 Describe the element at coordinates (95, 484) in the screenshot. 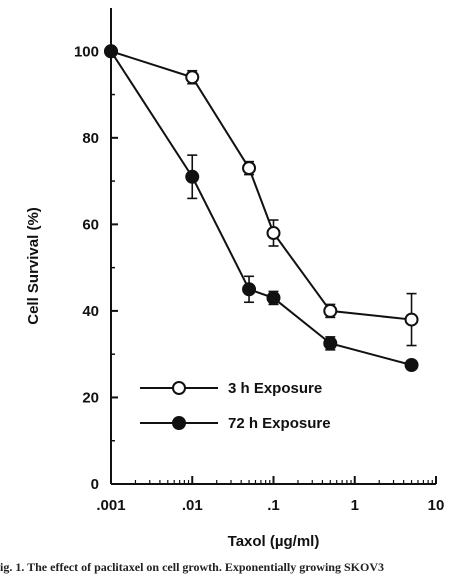

I see `y-tick-label: 0` at that location.